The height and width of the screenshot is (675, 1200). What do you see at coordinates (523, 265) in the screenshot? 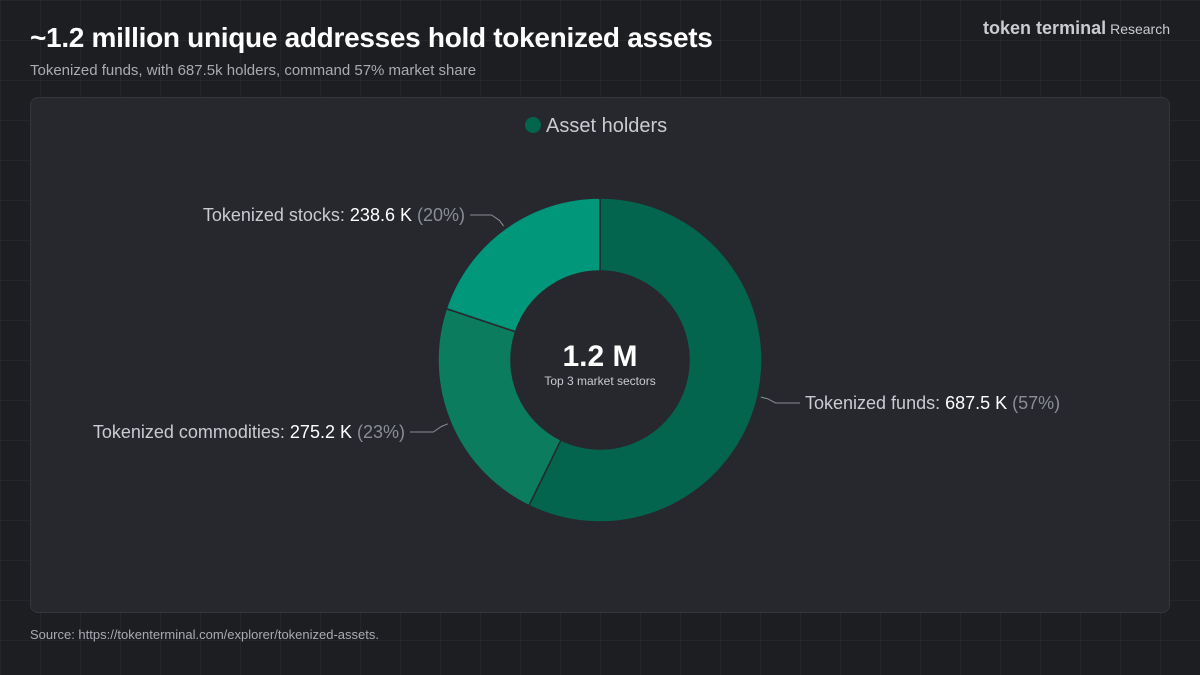
I see `slice-tokenized-stocks` at bounding box center [523, 265].